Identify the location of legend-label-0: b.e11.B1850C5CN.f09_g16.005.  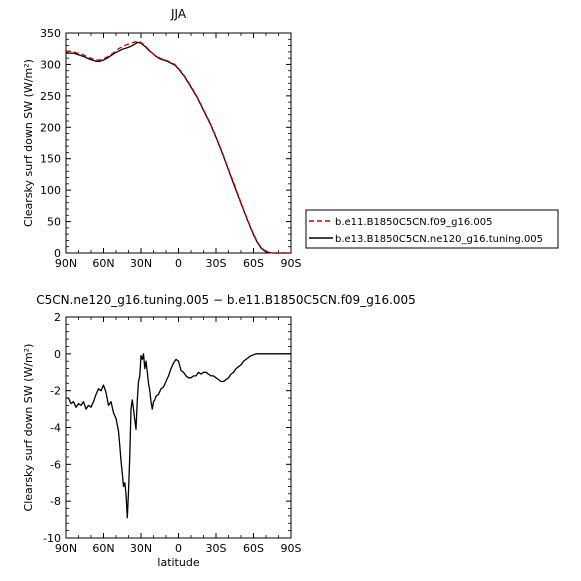
(413, 222).